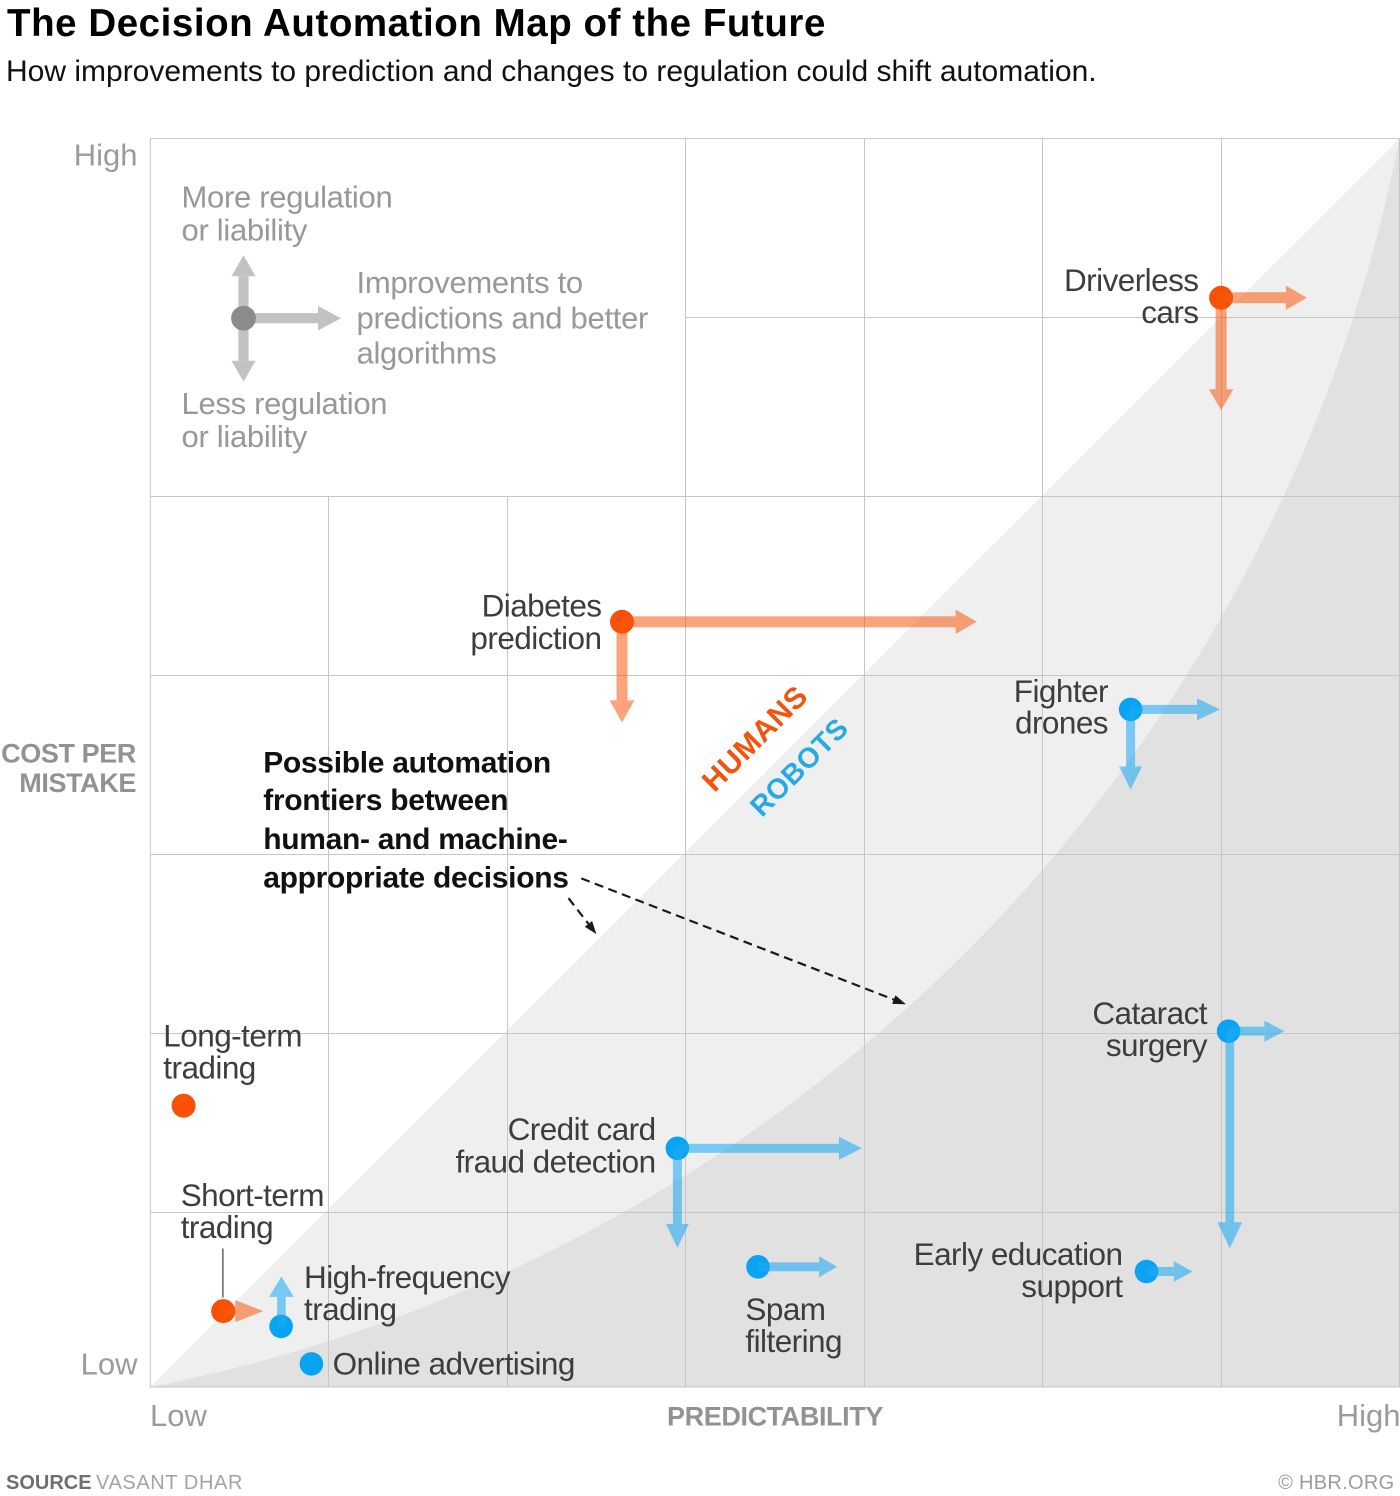 The image size is (1400, 1496). Describe the element at coordinates (385, 800) in the screenshot. I see `svg-text: frontiers between` at that location.